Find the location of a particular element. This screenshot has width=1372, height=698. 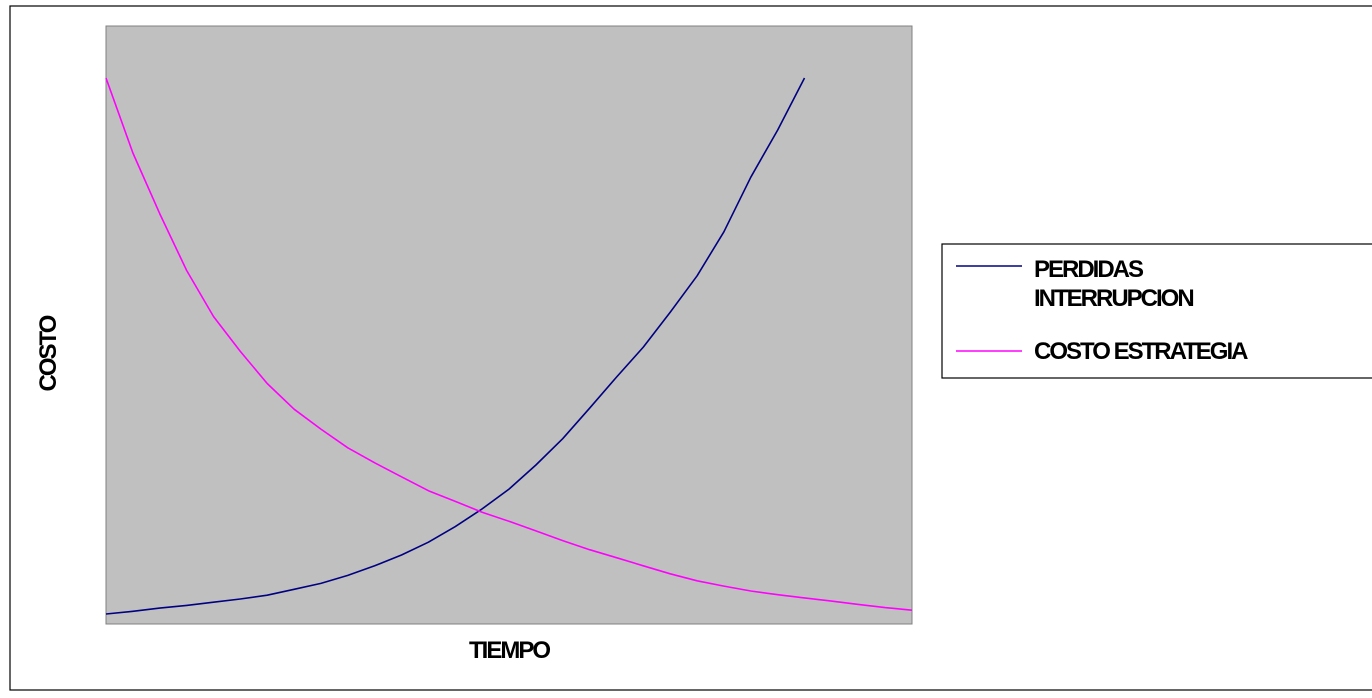

y-axis-label: COSTO is located at coordinates (48, 353).